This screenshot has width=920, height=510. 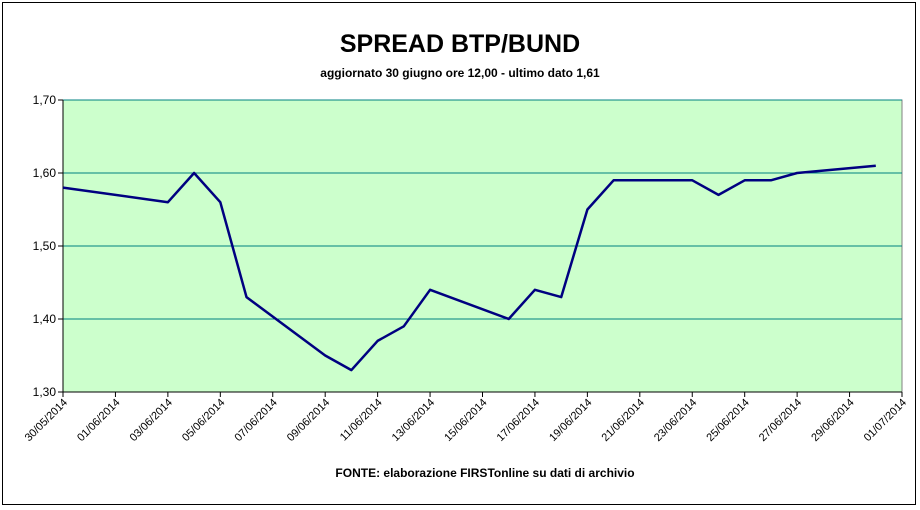 I want to click on x-tick-label: 01/07/2014, so click(x=885, y=420).